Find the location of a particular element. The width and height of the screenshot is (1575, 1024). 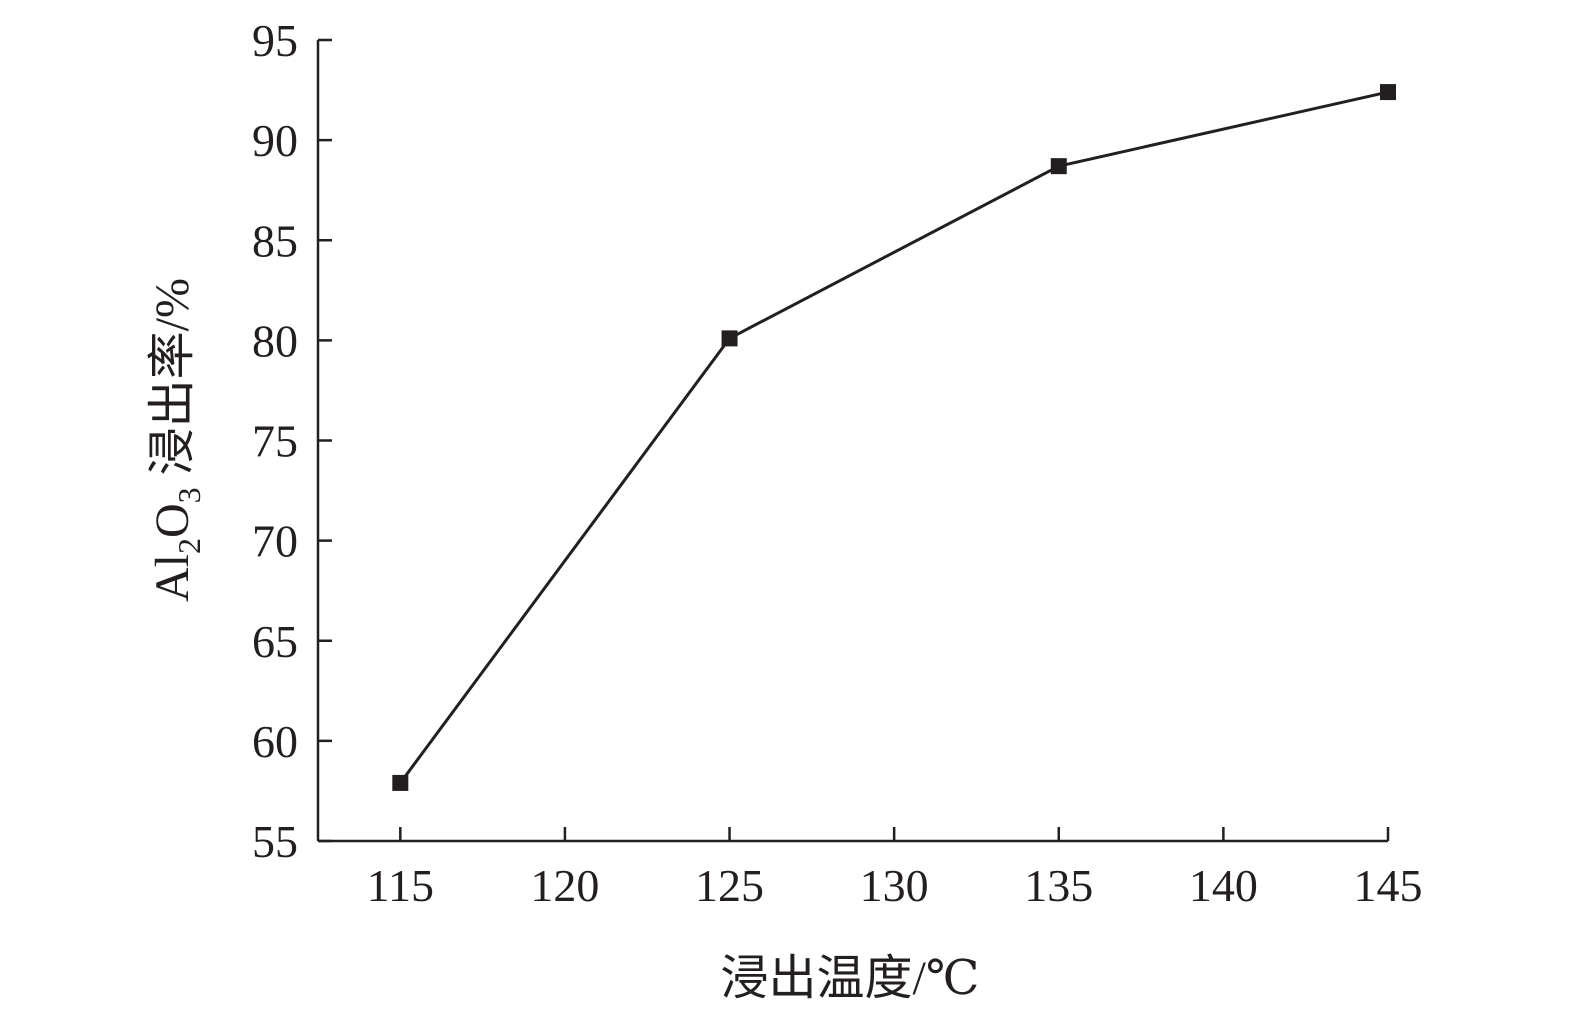

y-tick-label: 80 is located at coordinates (275, 340).